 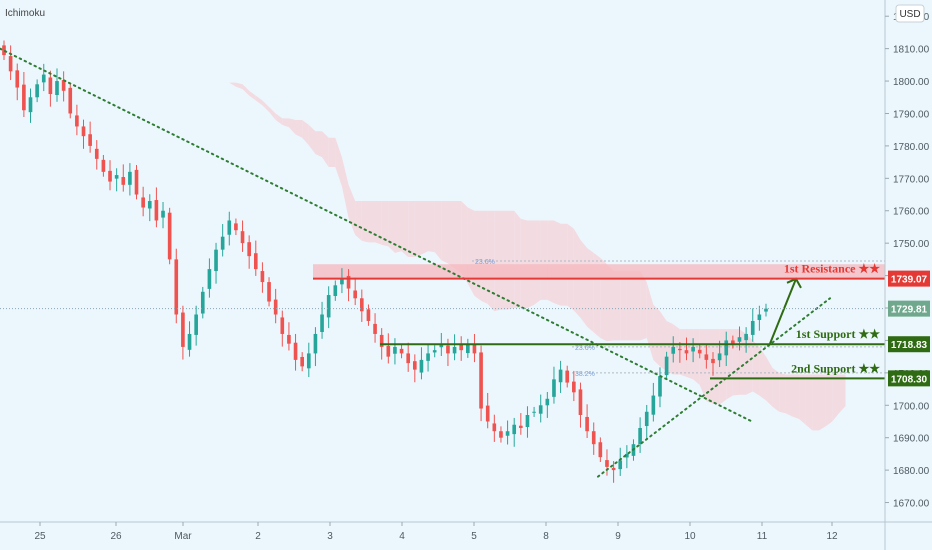 I want to click on time-tick-label: 12, so click(x=832, y=536).